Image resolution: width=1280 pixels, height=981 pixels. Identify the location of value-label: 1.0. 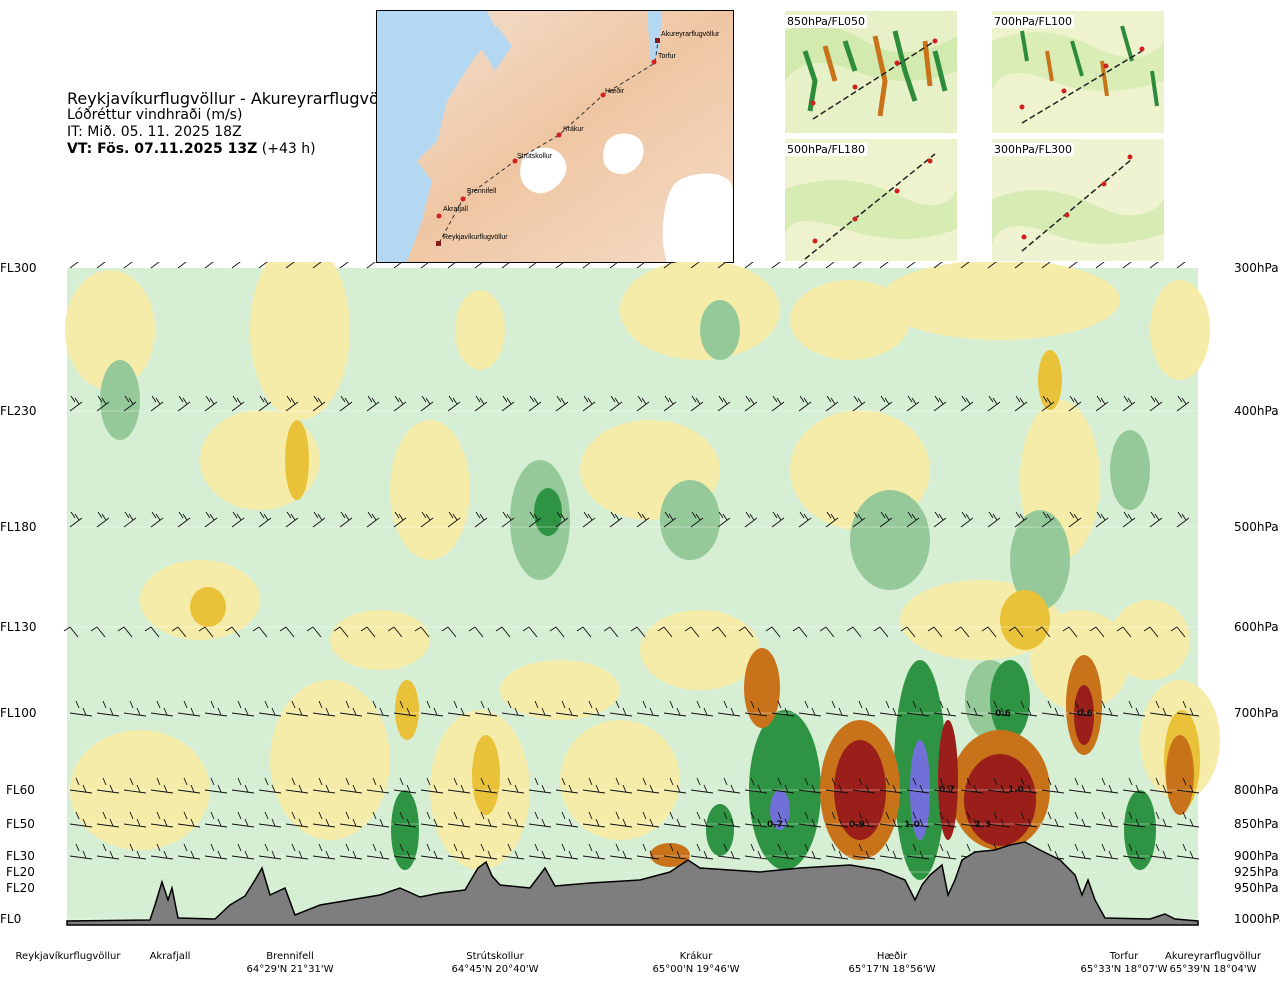
(912, 825).